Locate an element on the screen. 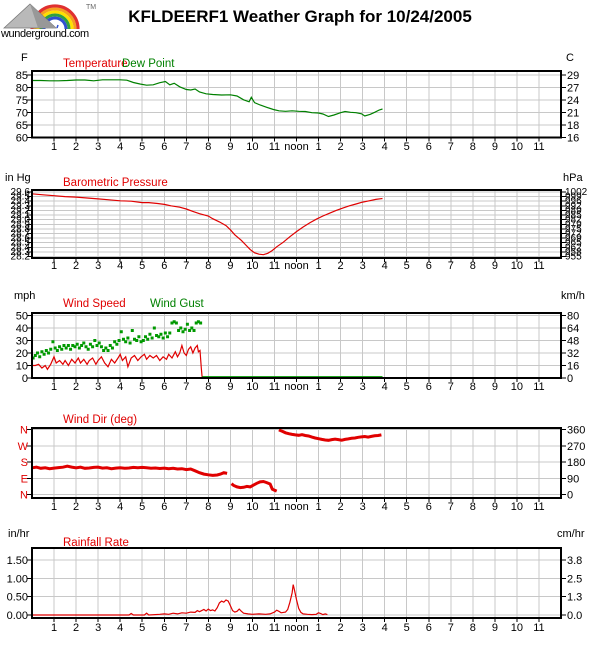 The image size is (600, 645). unit-label-right: C is located at coordinates (570, 58).